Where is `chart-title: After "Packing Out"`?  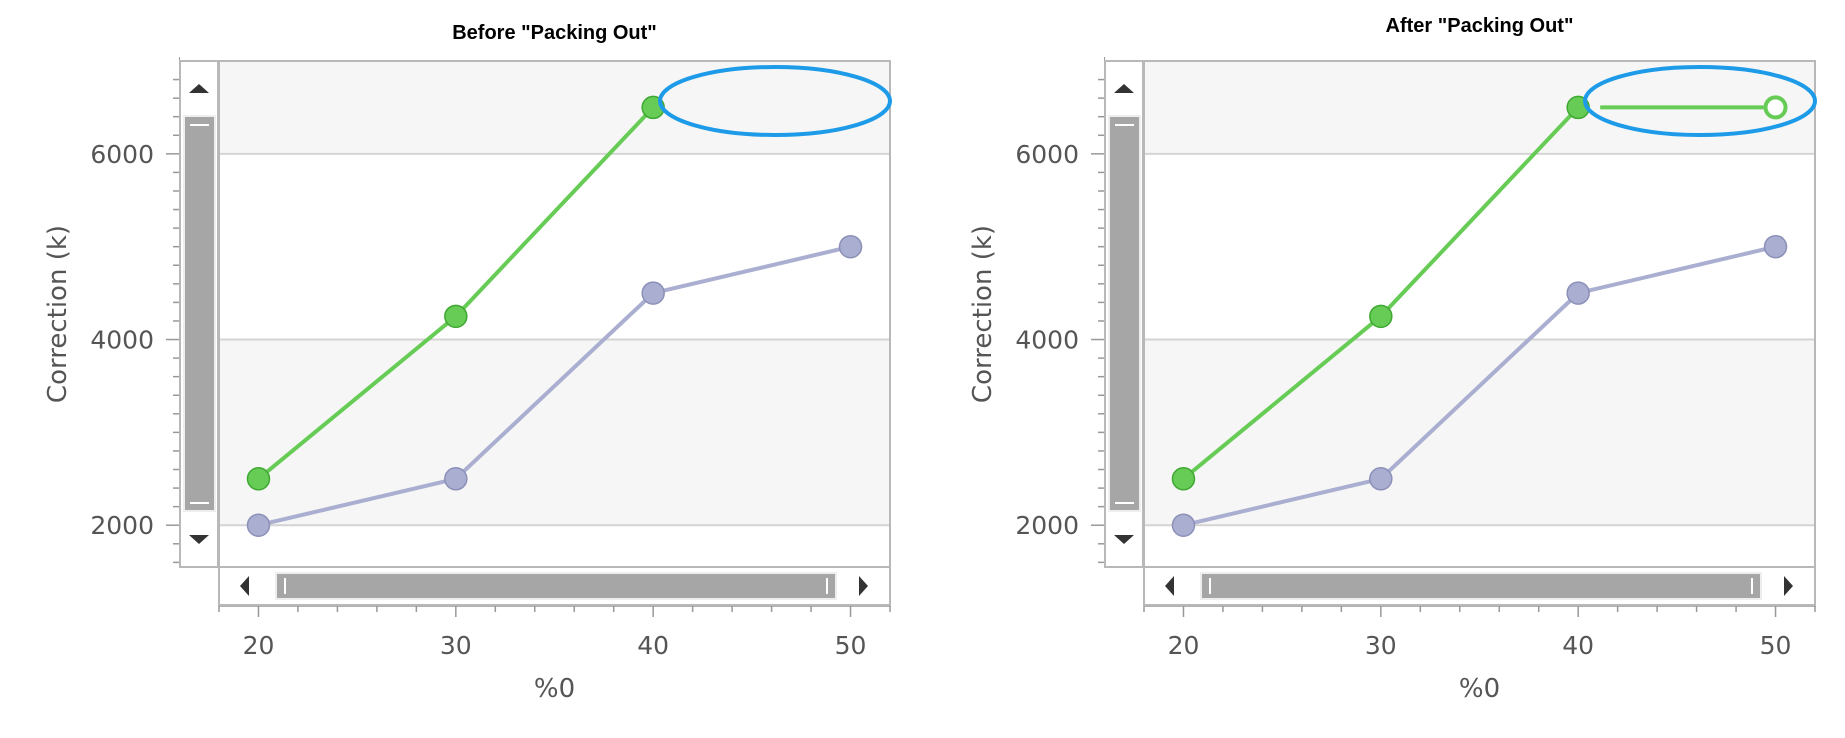
chart-title: After "Packing Out" is located at coordinates (1480, 26).